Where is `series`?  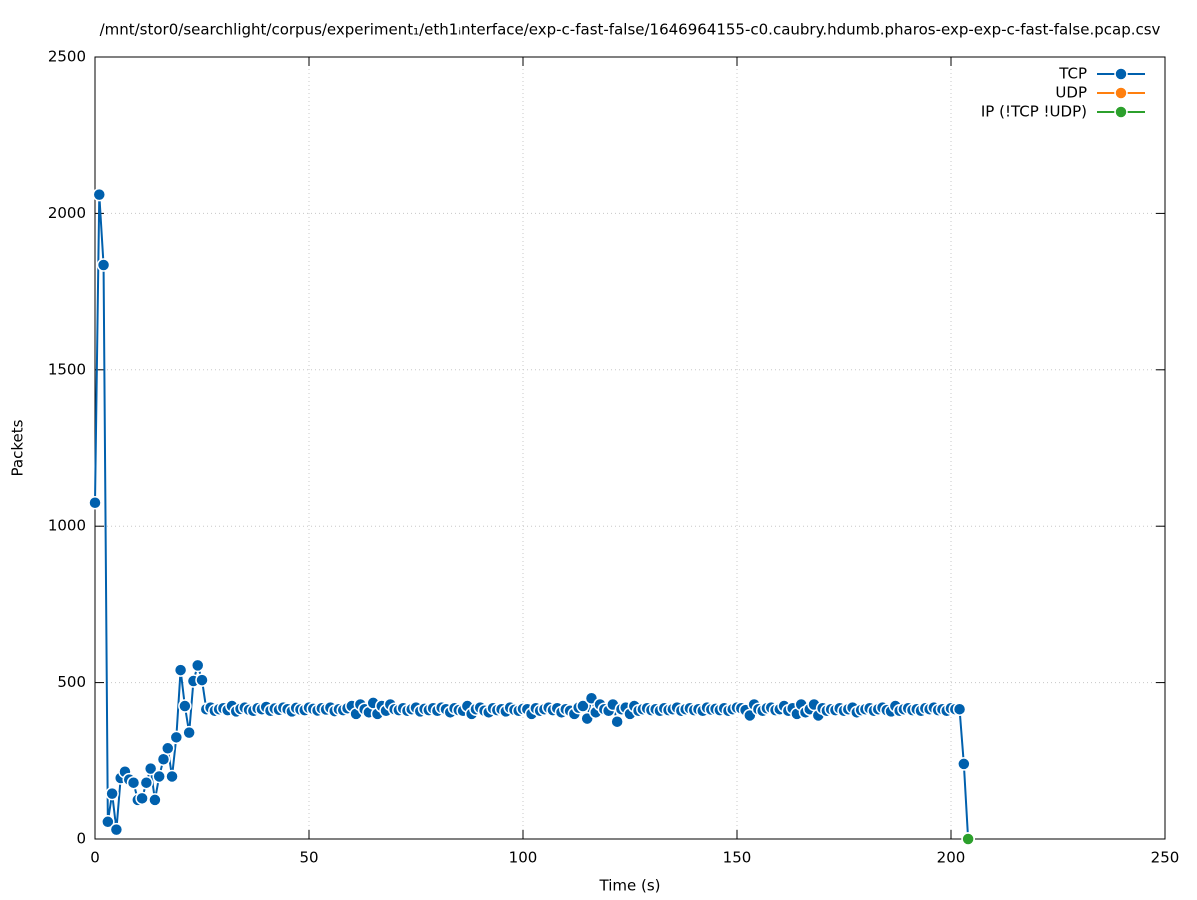
series is located at coordinates (968, 839).